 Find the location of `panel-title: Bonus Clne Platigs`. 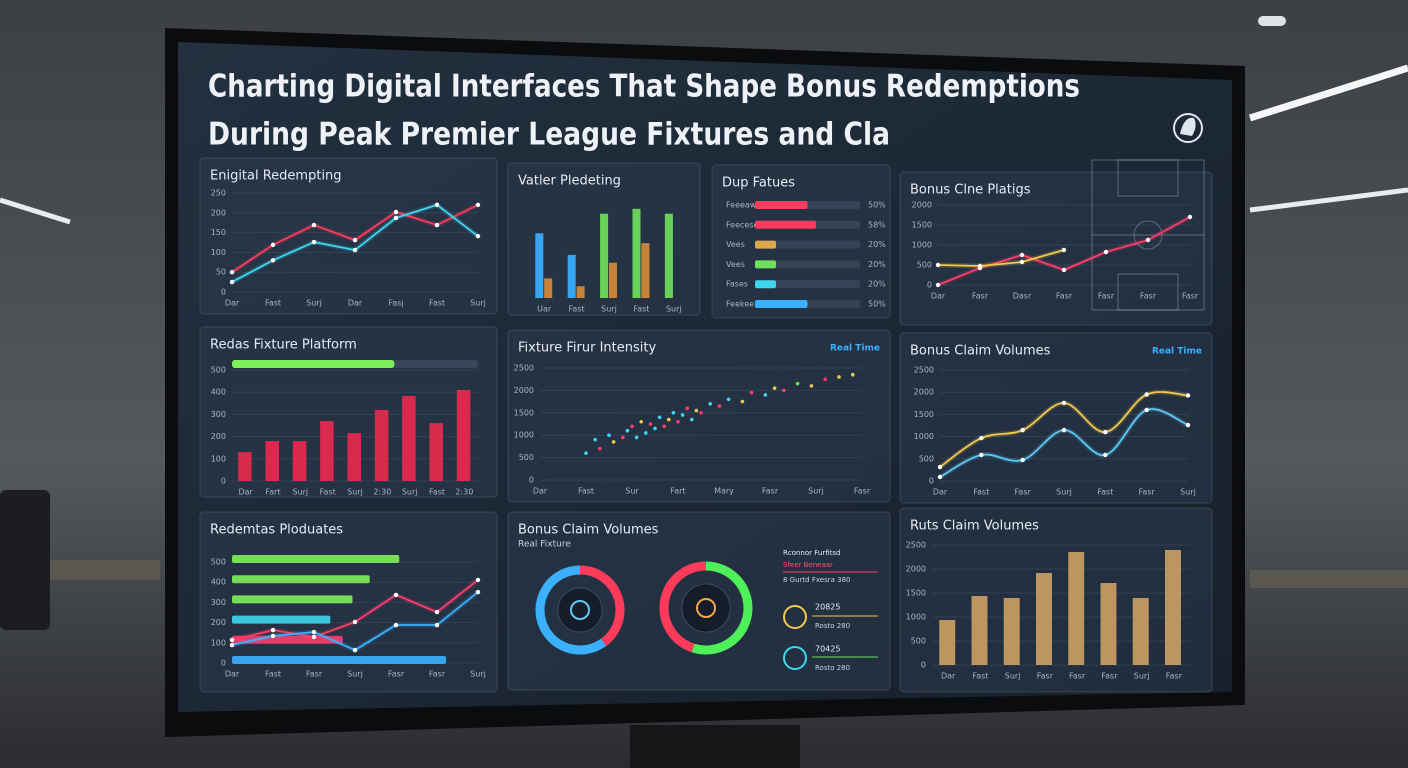

panel-title: Bonus Clne Platigs is located at coordinates (970, 190).